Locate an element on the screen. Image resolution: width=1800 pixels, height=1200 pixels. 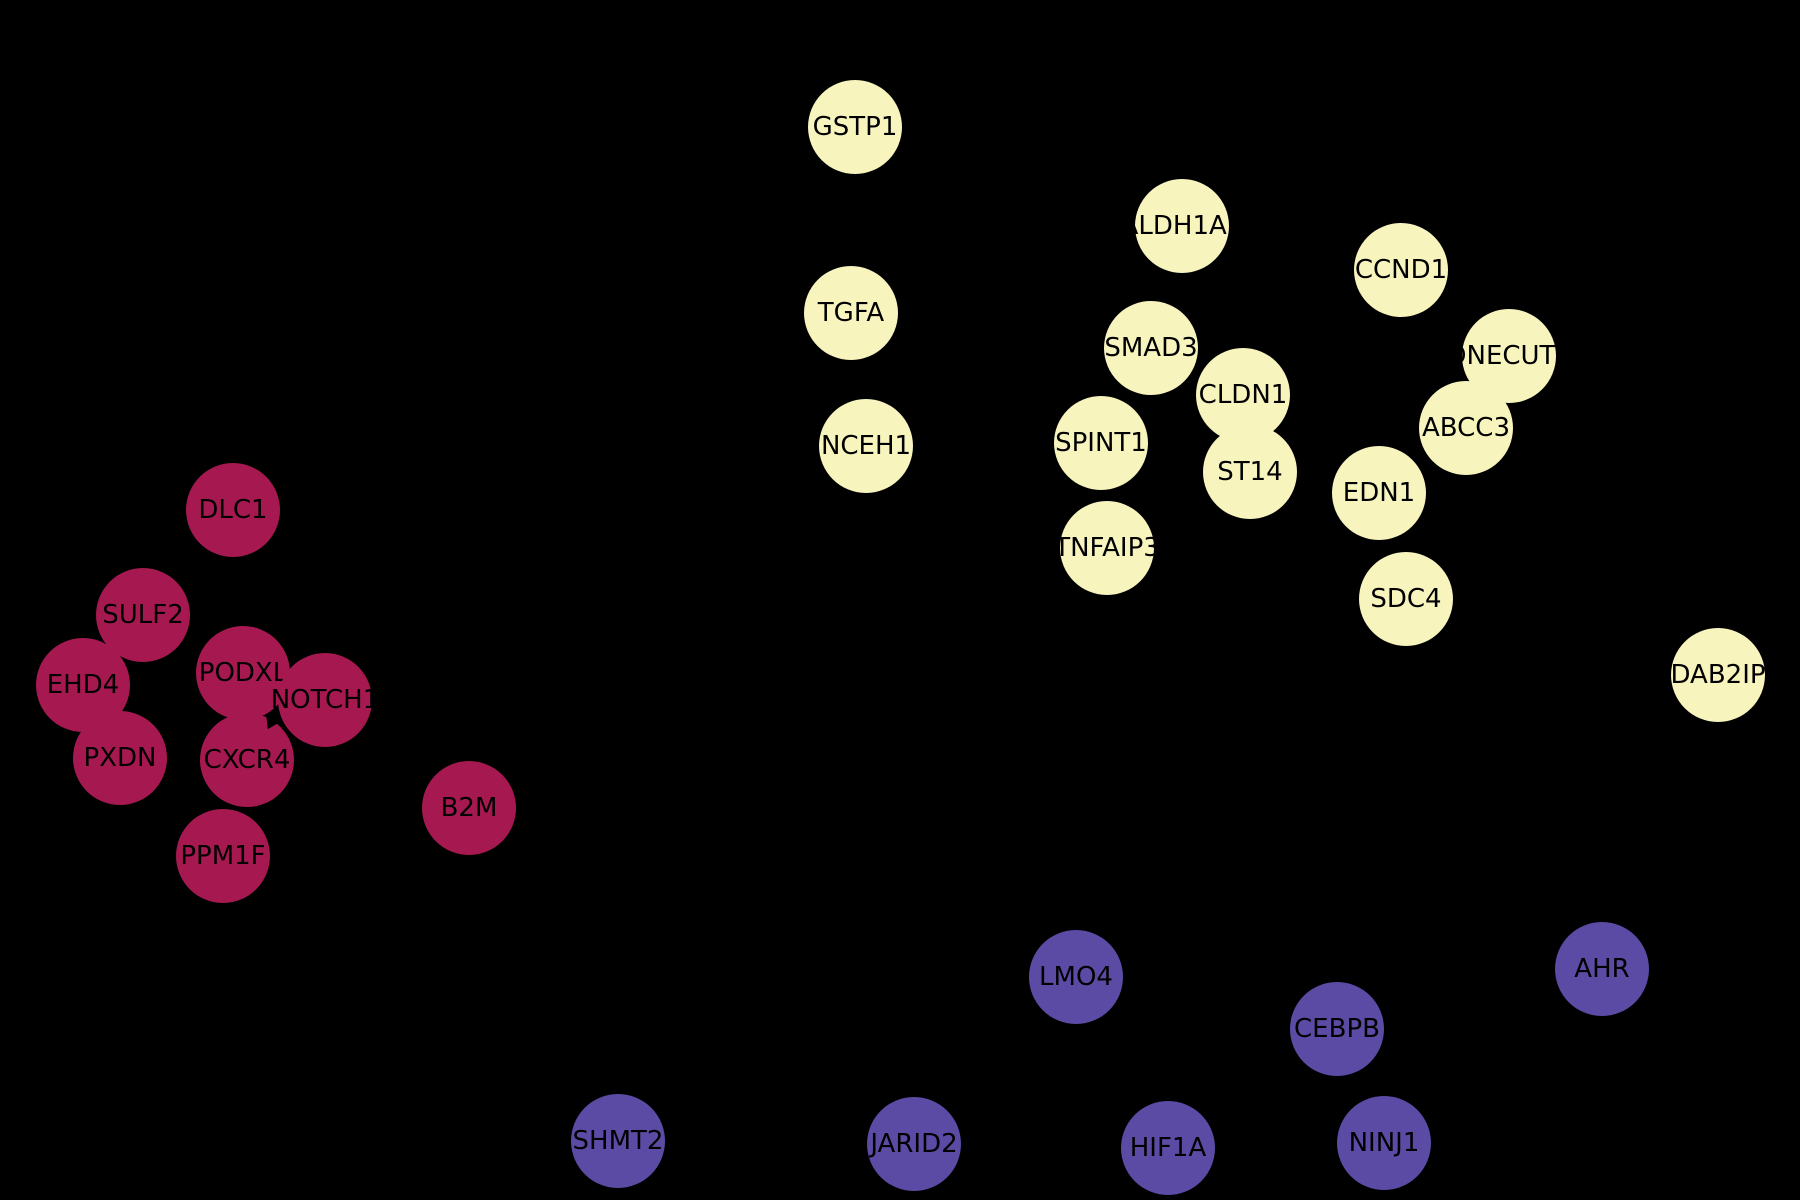
graph-node-label: EDN1 is located at coordinates (1379, 493).